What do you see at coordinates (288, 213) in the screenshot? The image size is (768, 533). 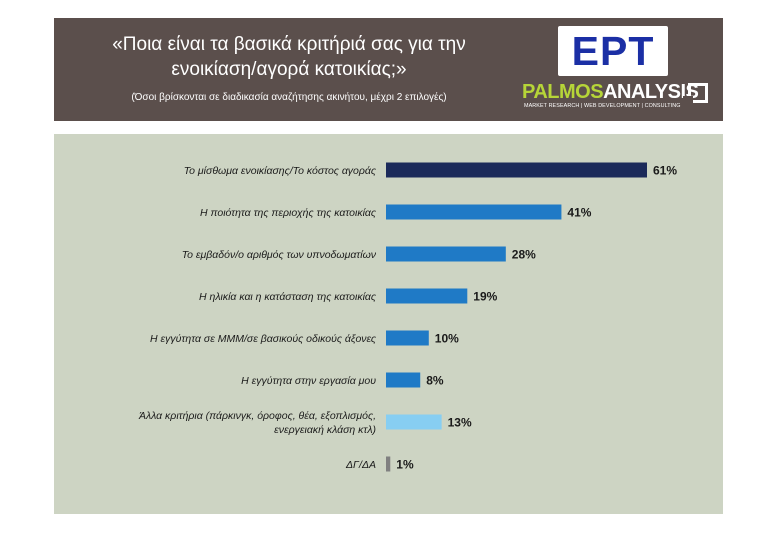 I see `category-label-1: Η ποιότητα της περιοχής της κατοικίας` at bounding box center [288, 213].